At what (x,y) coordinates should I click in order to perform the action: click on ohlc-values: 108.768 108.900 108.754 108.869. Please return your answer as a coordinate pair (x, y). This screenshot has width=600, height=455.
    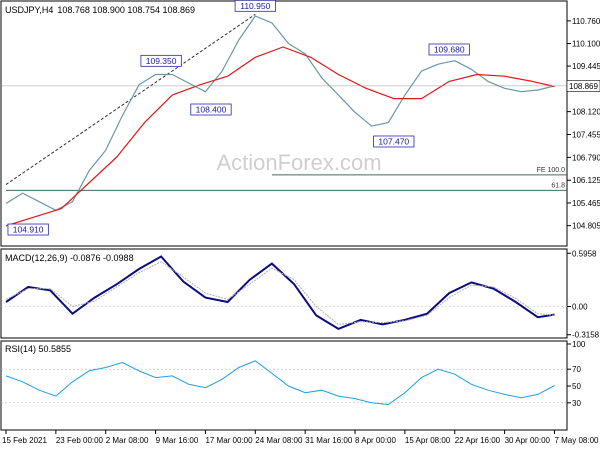
    Looking at the image, I should click on (126, 10).